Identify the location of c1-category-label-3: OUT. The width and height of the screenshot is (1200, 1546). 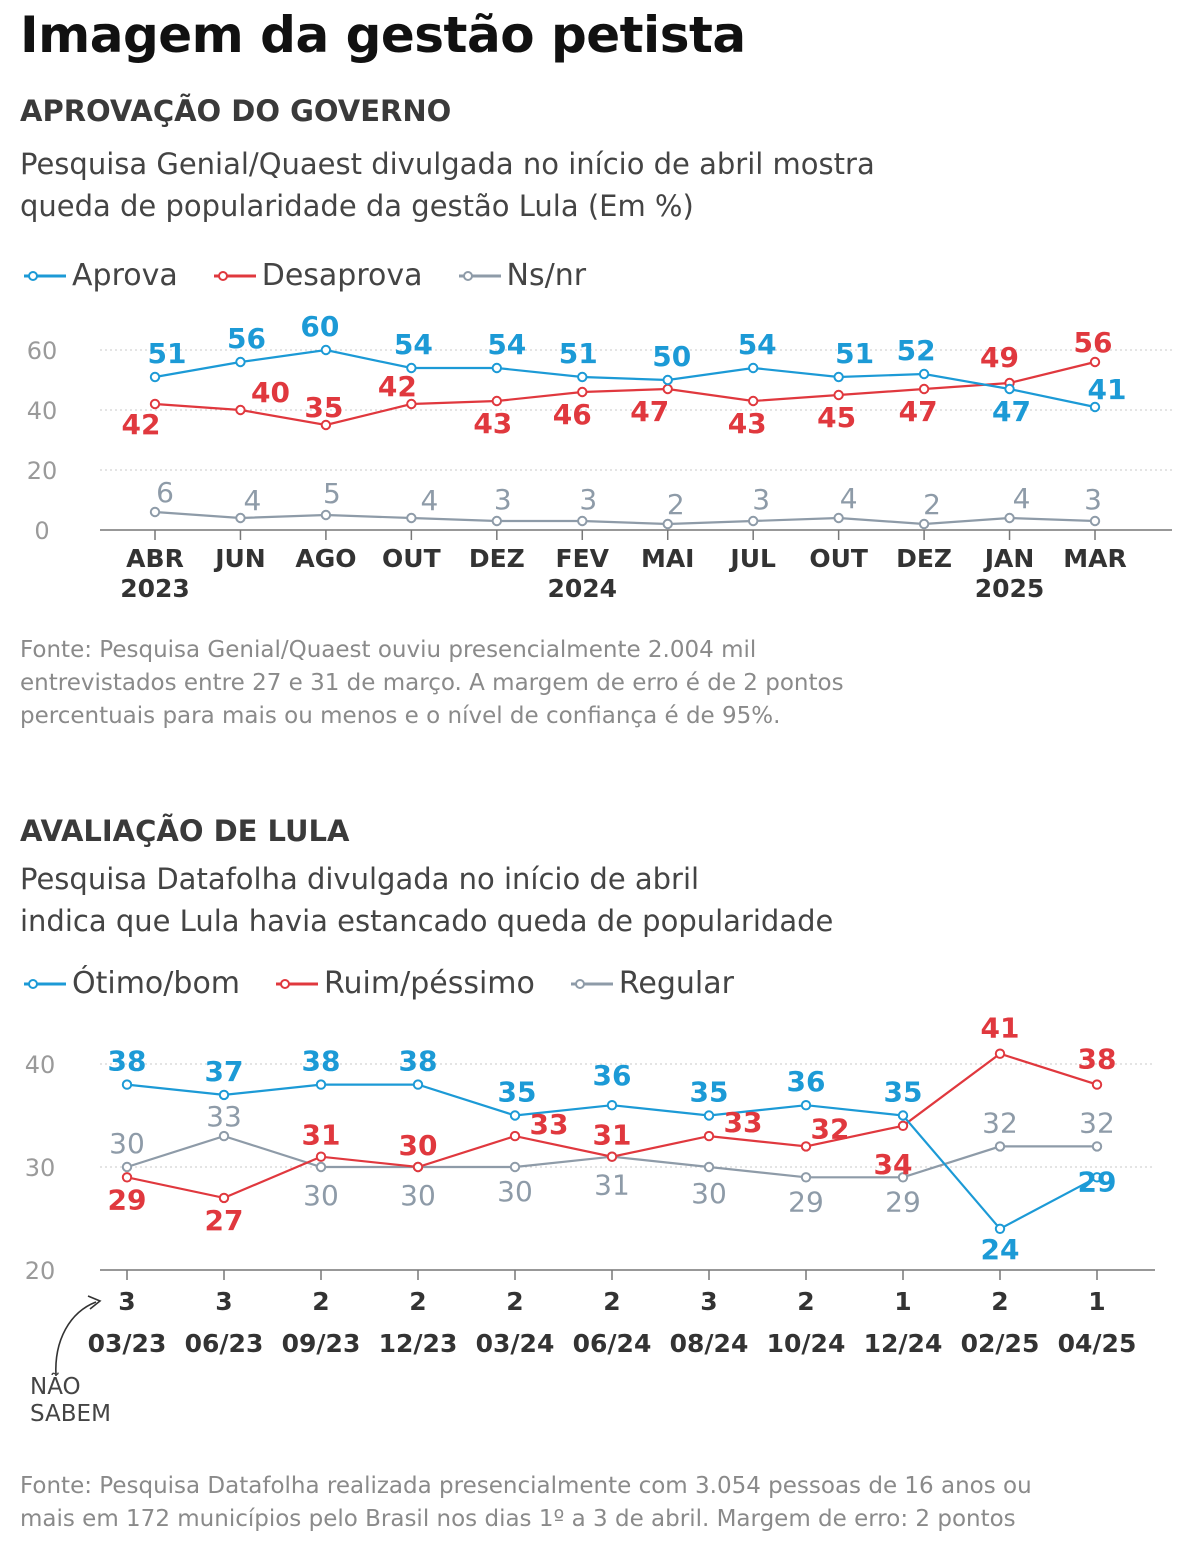
(411, 558).